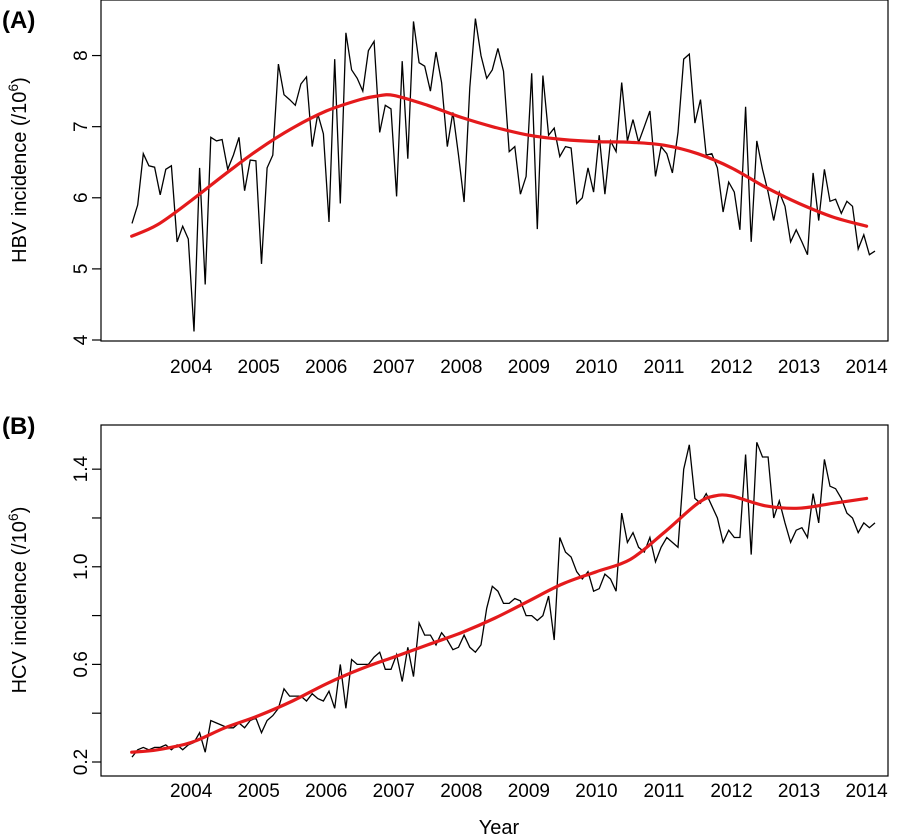 The image size is (900, 839). Describe the element at coordinates (20, 607) in the screenshot. I see `panel-b-y-axis-title-text: HCV incidence (/10` at that location.